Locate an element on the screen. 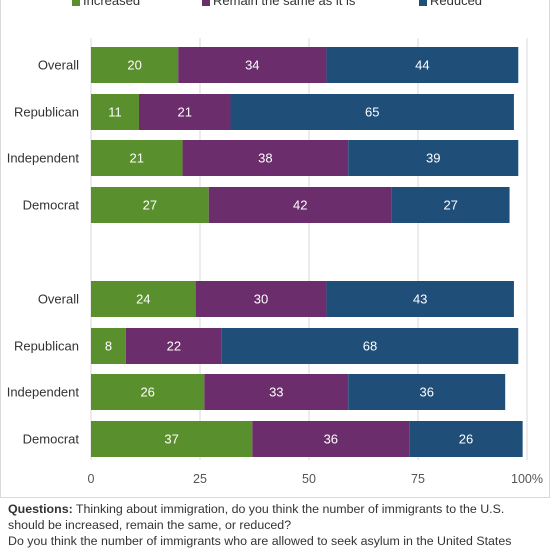 The height and width of the screenshot is (550, 550). data-label: 11 is located at coordinates (115, 112).